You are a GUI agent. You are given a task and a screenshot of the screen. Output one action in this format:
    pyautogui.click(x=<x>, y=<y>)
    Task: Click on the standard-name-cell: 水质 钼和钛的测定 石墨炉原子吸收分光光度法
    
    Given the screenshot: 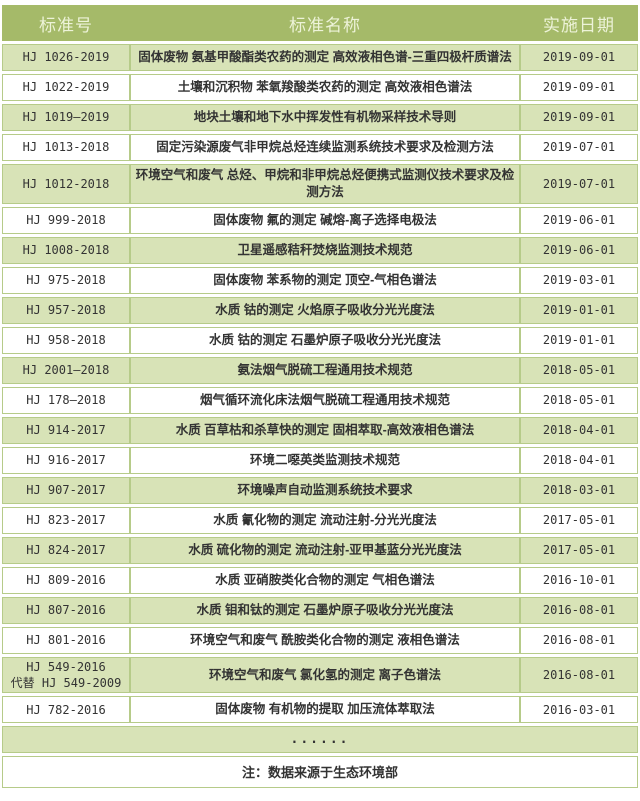 What is the action you would take?
    pyautogui.click(x=325, y=610)
    